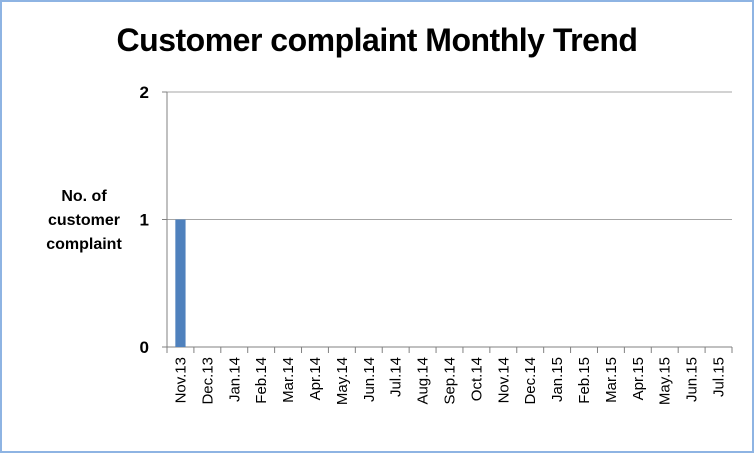 This screenshot has width=754, height=455. Describe the element at coordinates (234, 379) in the screenshot. I see `x-tick-label: Jan.14` at that location.